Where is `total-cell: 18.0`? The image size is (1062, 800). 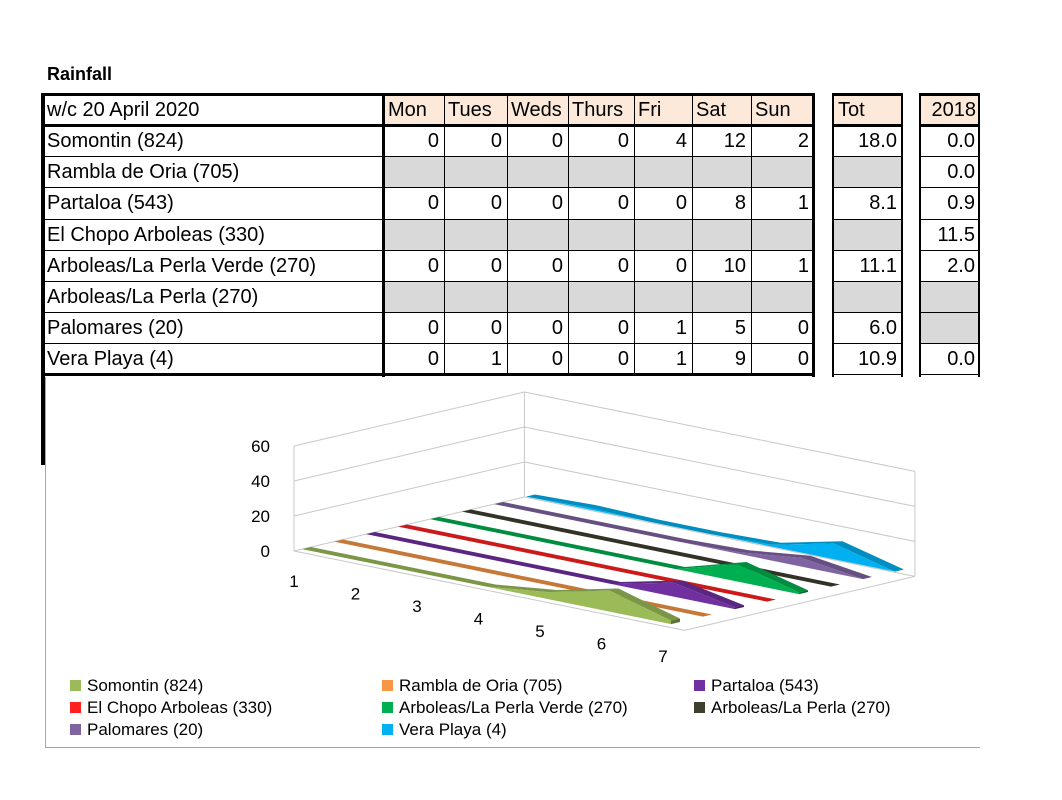
total-cell: 18.0 is located at coordinates (877, 141).